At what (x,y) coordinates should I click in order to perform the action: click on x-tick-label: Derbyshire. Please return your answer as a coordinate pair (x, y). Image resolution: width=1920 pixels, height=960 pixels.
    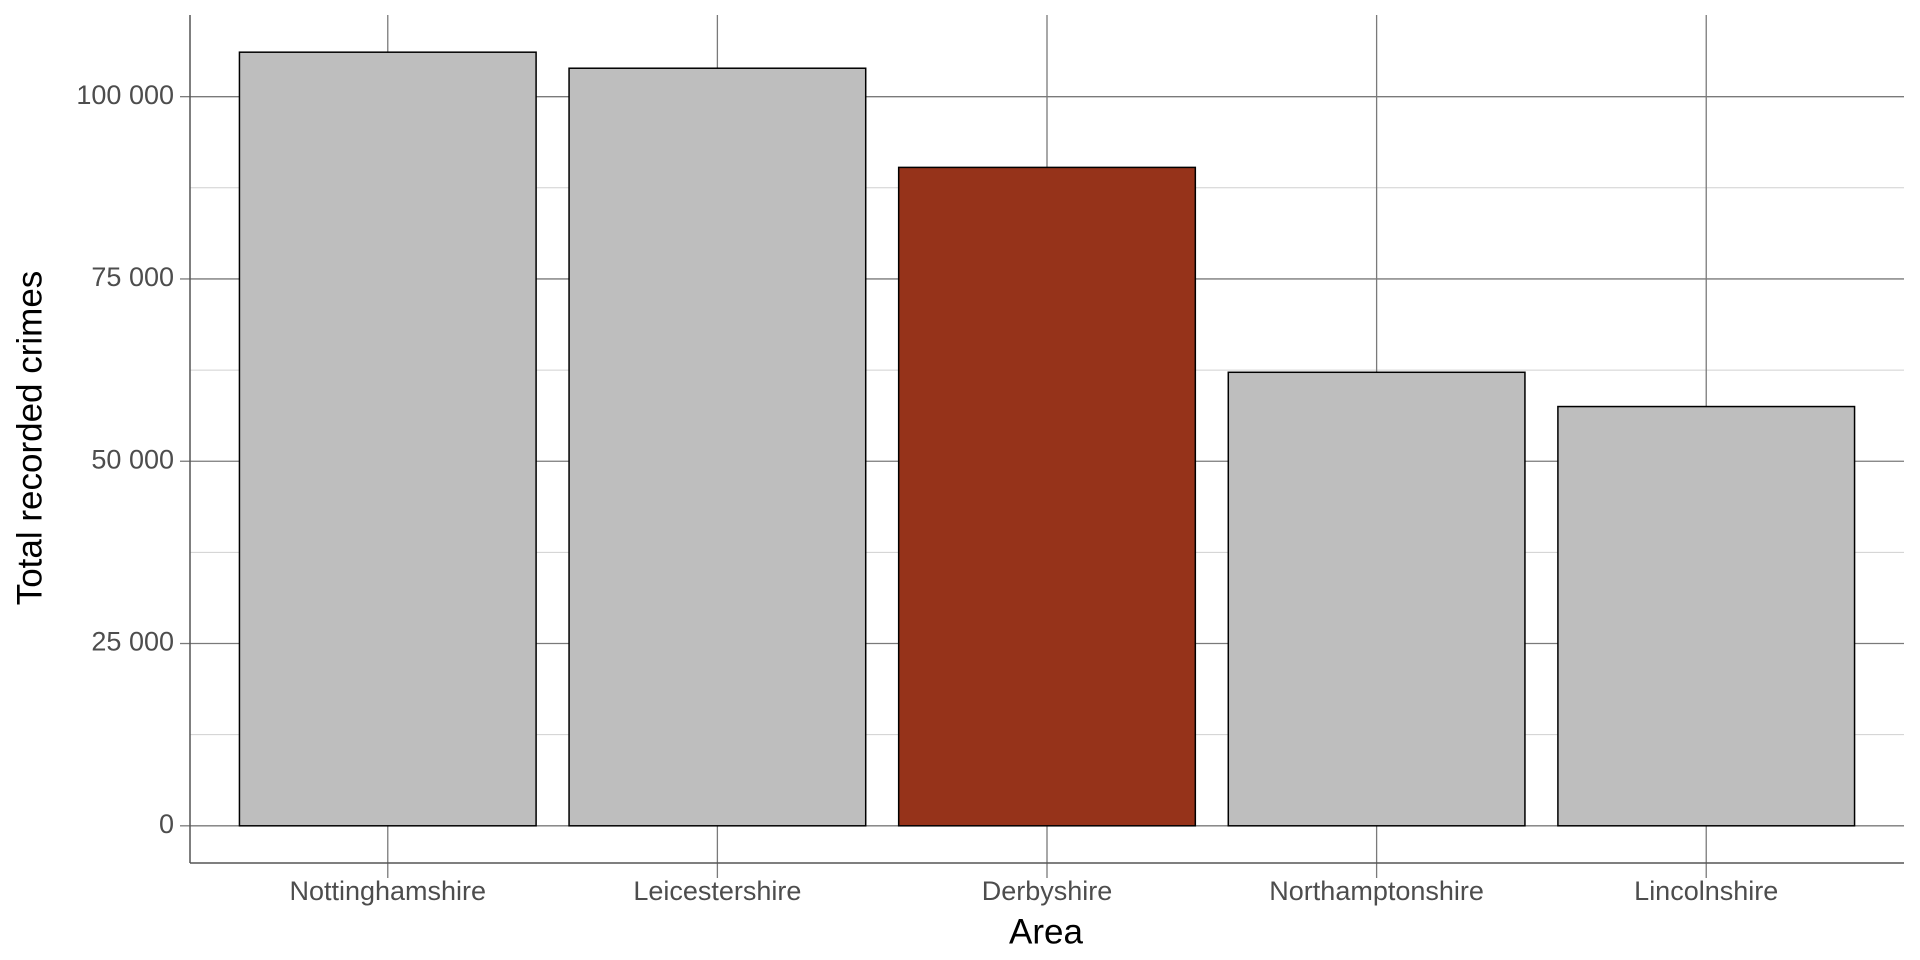
    Looking at the image, I should click on (1047, 891).